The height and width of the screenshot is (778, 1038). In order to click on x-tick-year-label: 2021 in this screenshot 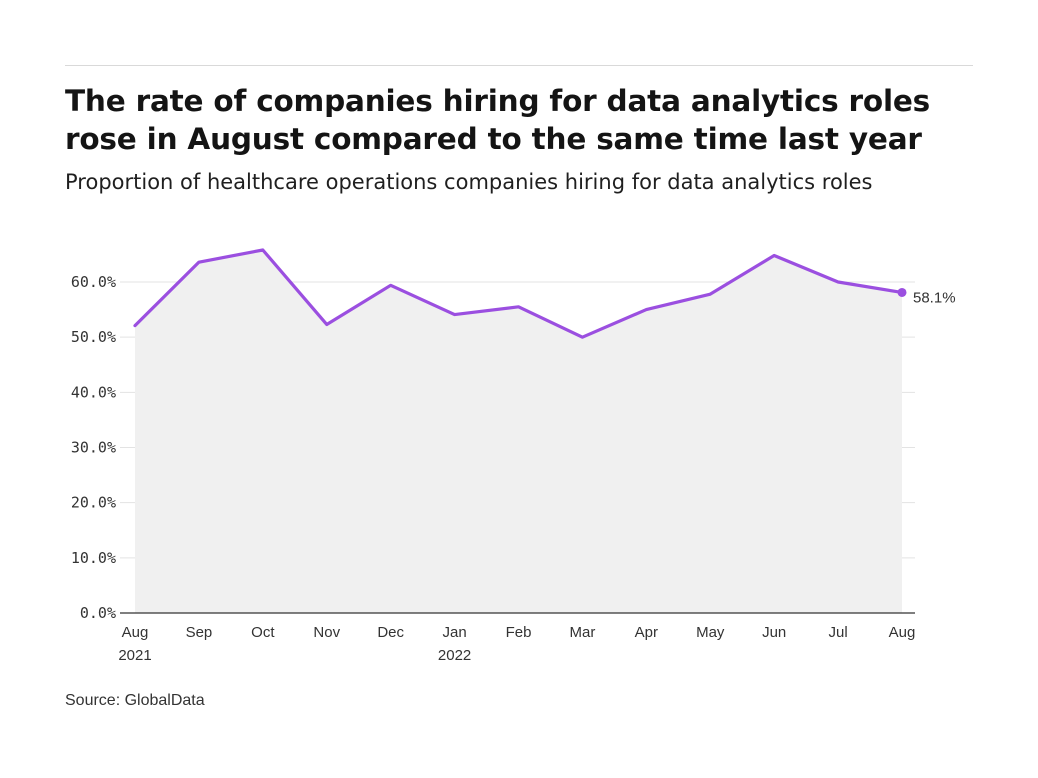, I will do `click(134, 655)`.